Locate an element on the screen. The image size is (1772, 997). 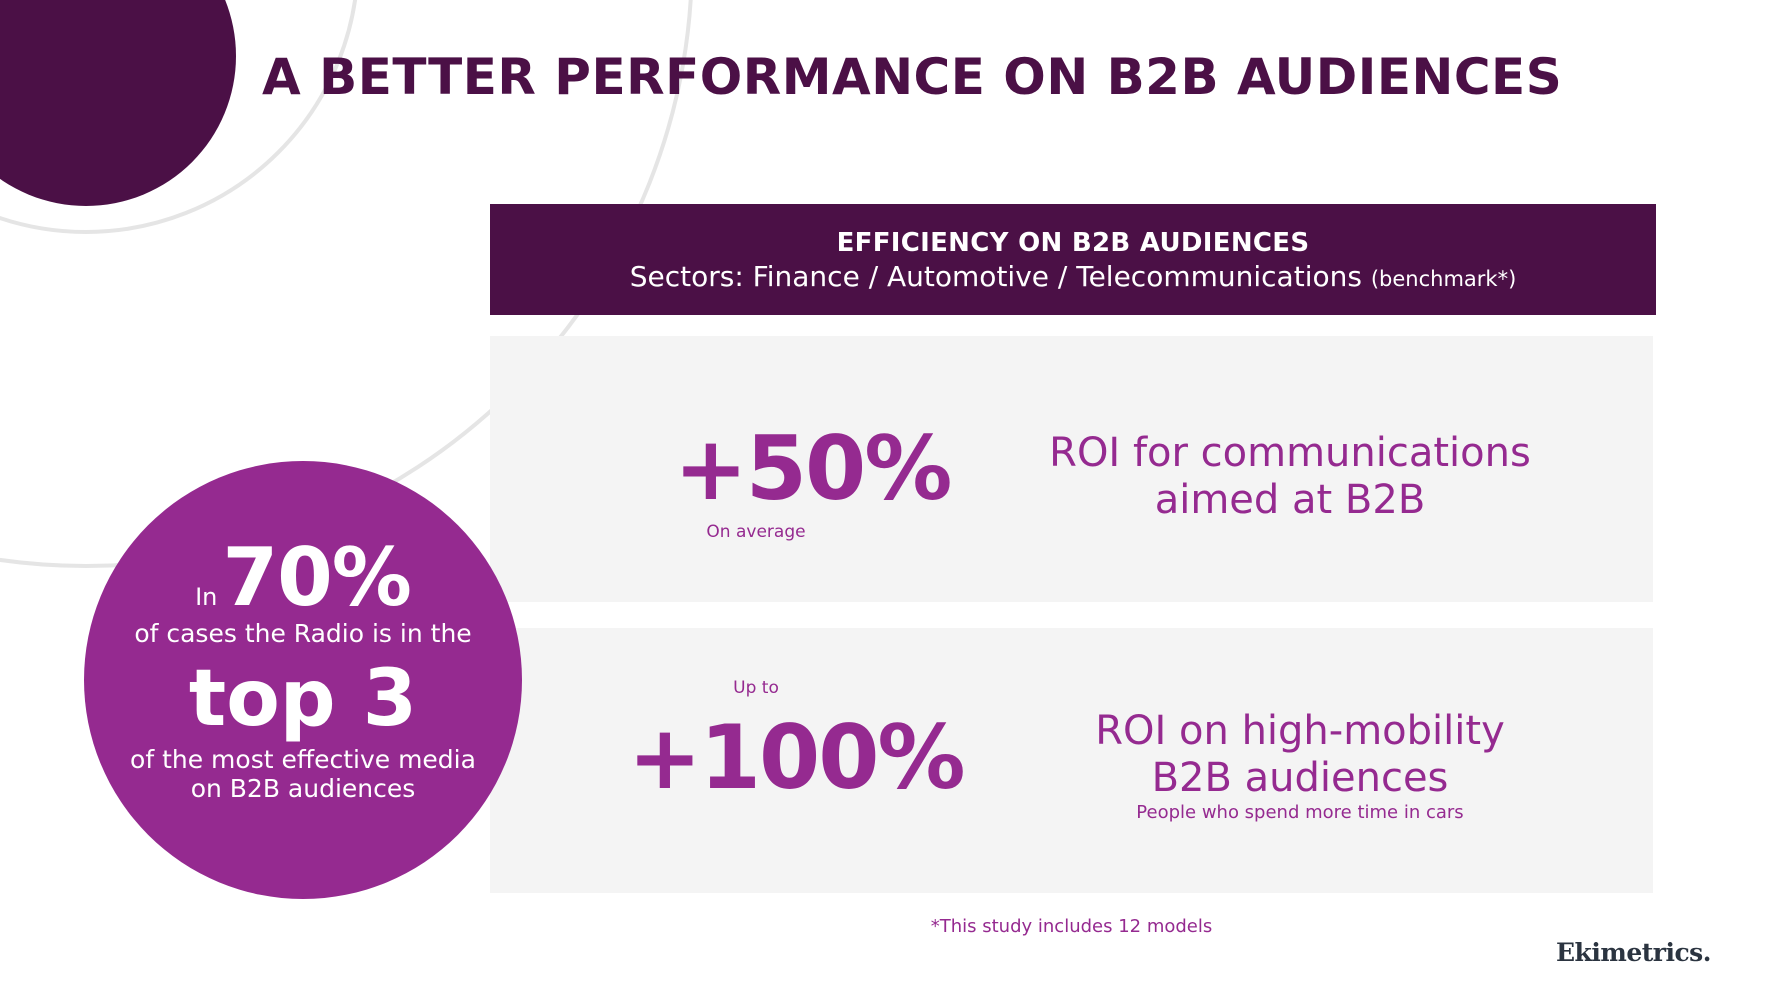
roi-line-2: aimed at B2B is located at coordinates (1290, 500).